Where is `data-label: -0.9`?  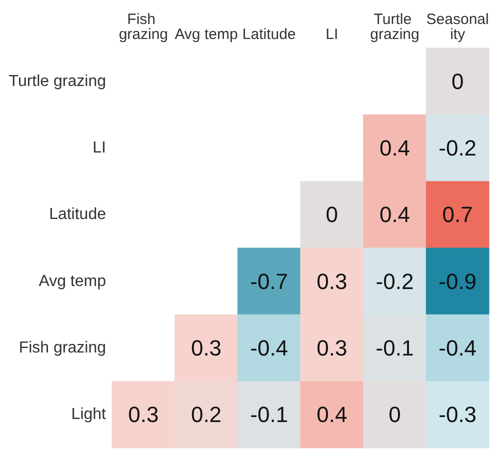
data-label: -0.9 is located at coordinates (457, 281).